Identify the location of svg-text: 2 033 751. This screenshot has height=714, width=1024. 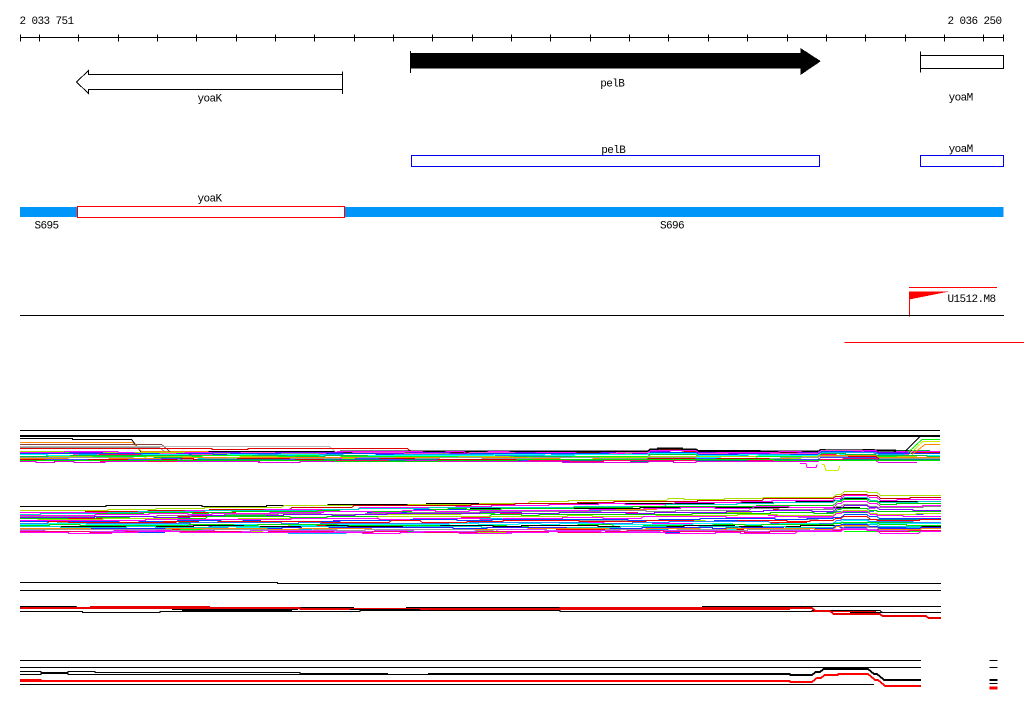
(47, 22).